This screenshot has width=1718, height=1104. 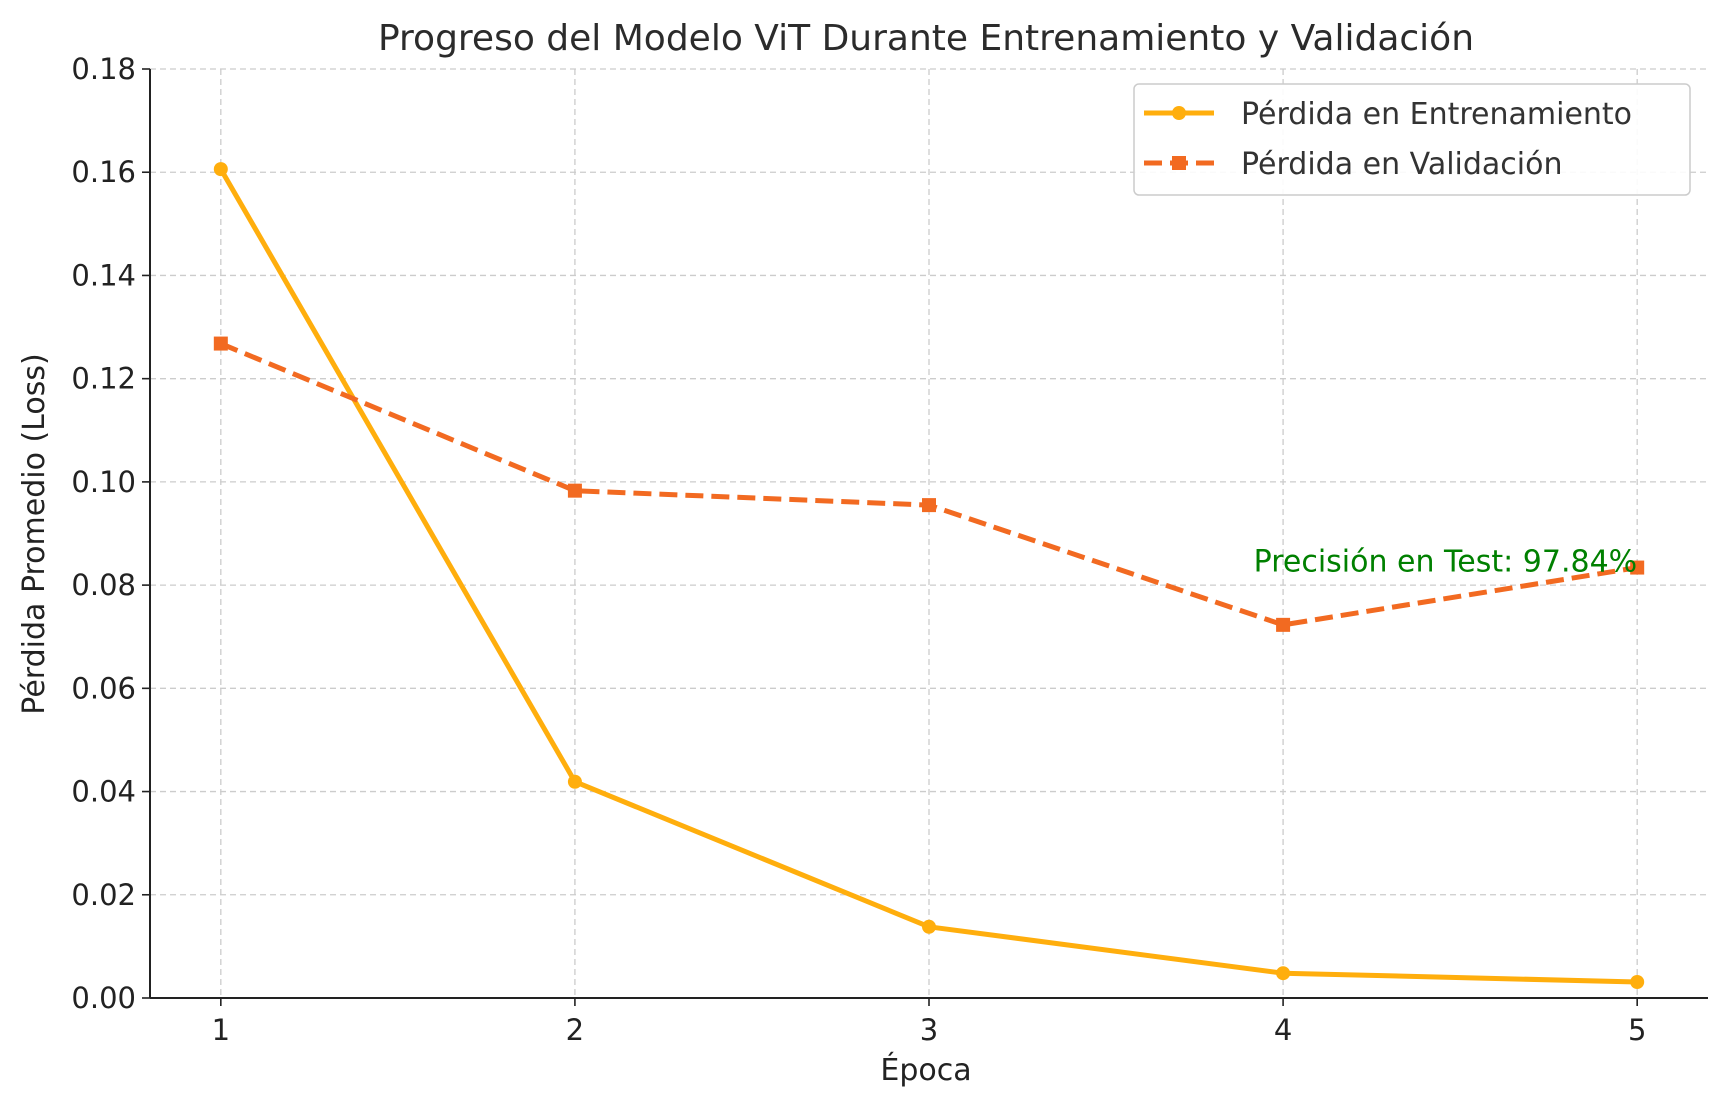 I want to click on y-tick-label: 0.08, so click(x=103, y=585).